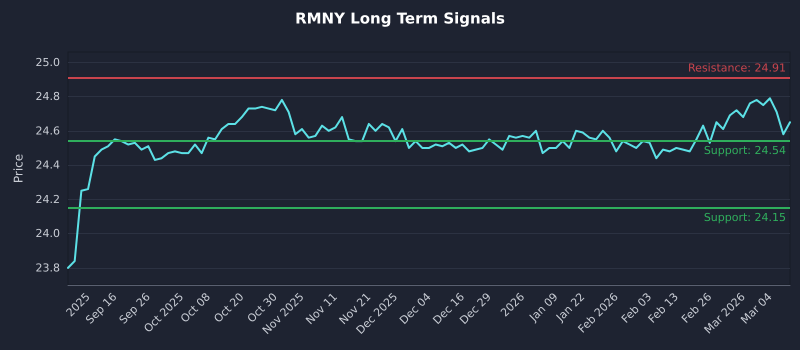 Image resolution: width=800 pixels, height=350 pixels. Describe the element at coordinates (48, 267) in the screenshot. I see `y-tick-label: 23.8` at that location.